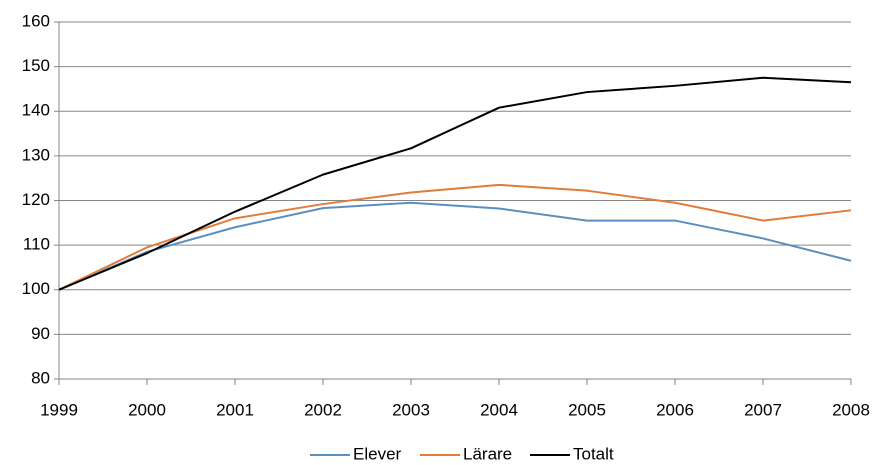 The height and width of the screenshot is (465, 876). I want to click on x-tick-label: 2002, so click(323, 409).